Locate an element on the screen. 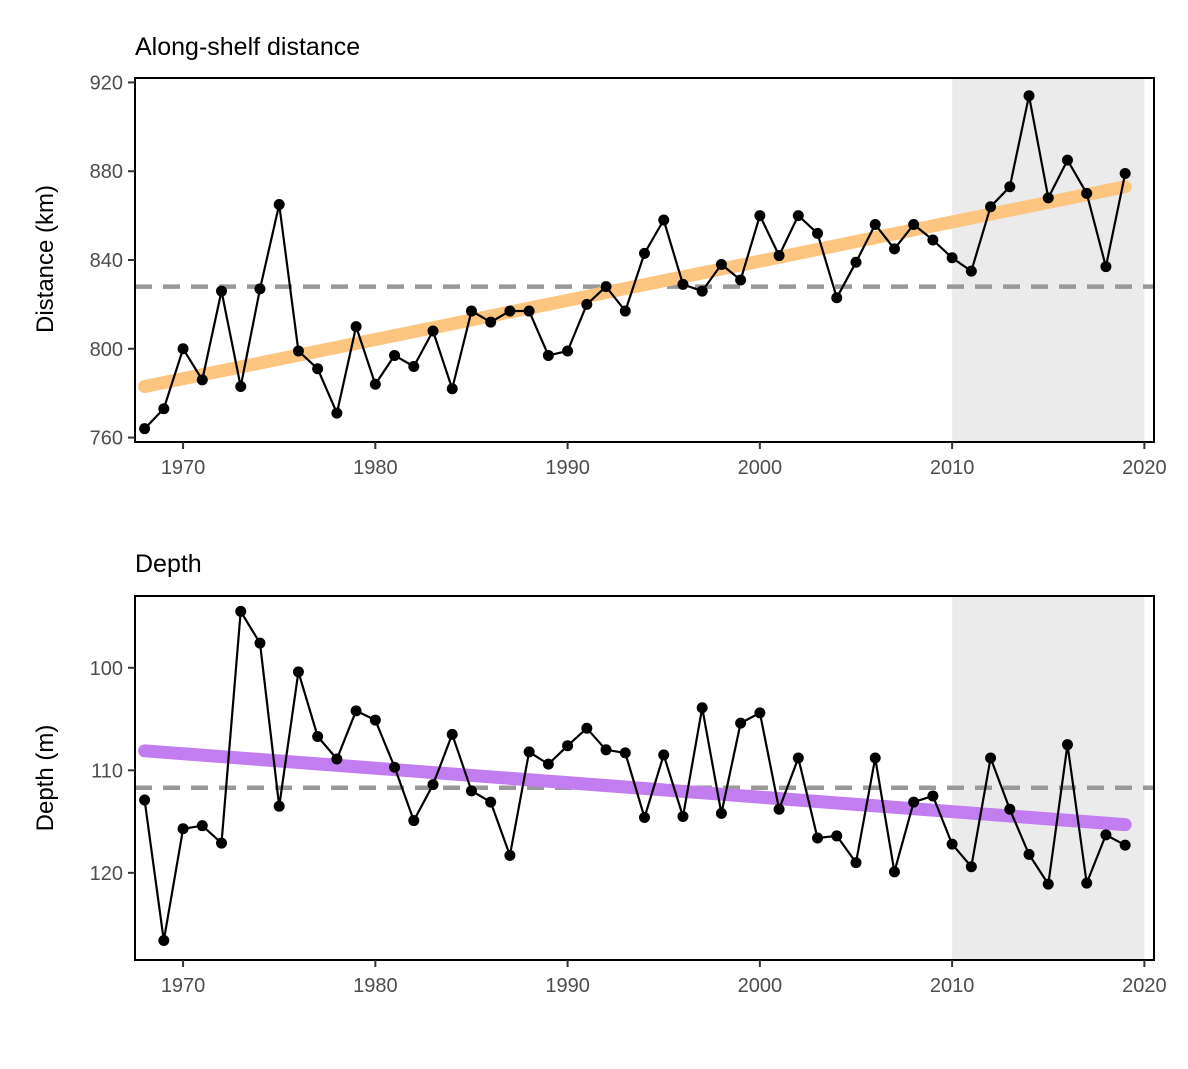  distance-y-axis-label: Distance (km) is located at coordinates (45, 259).